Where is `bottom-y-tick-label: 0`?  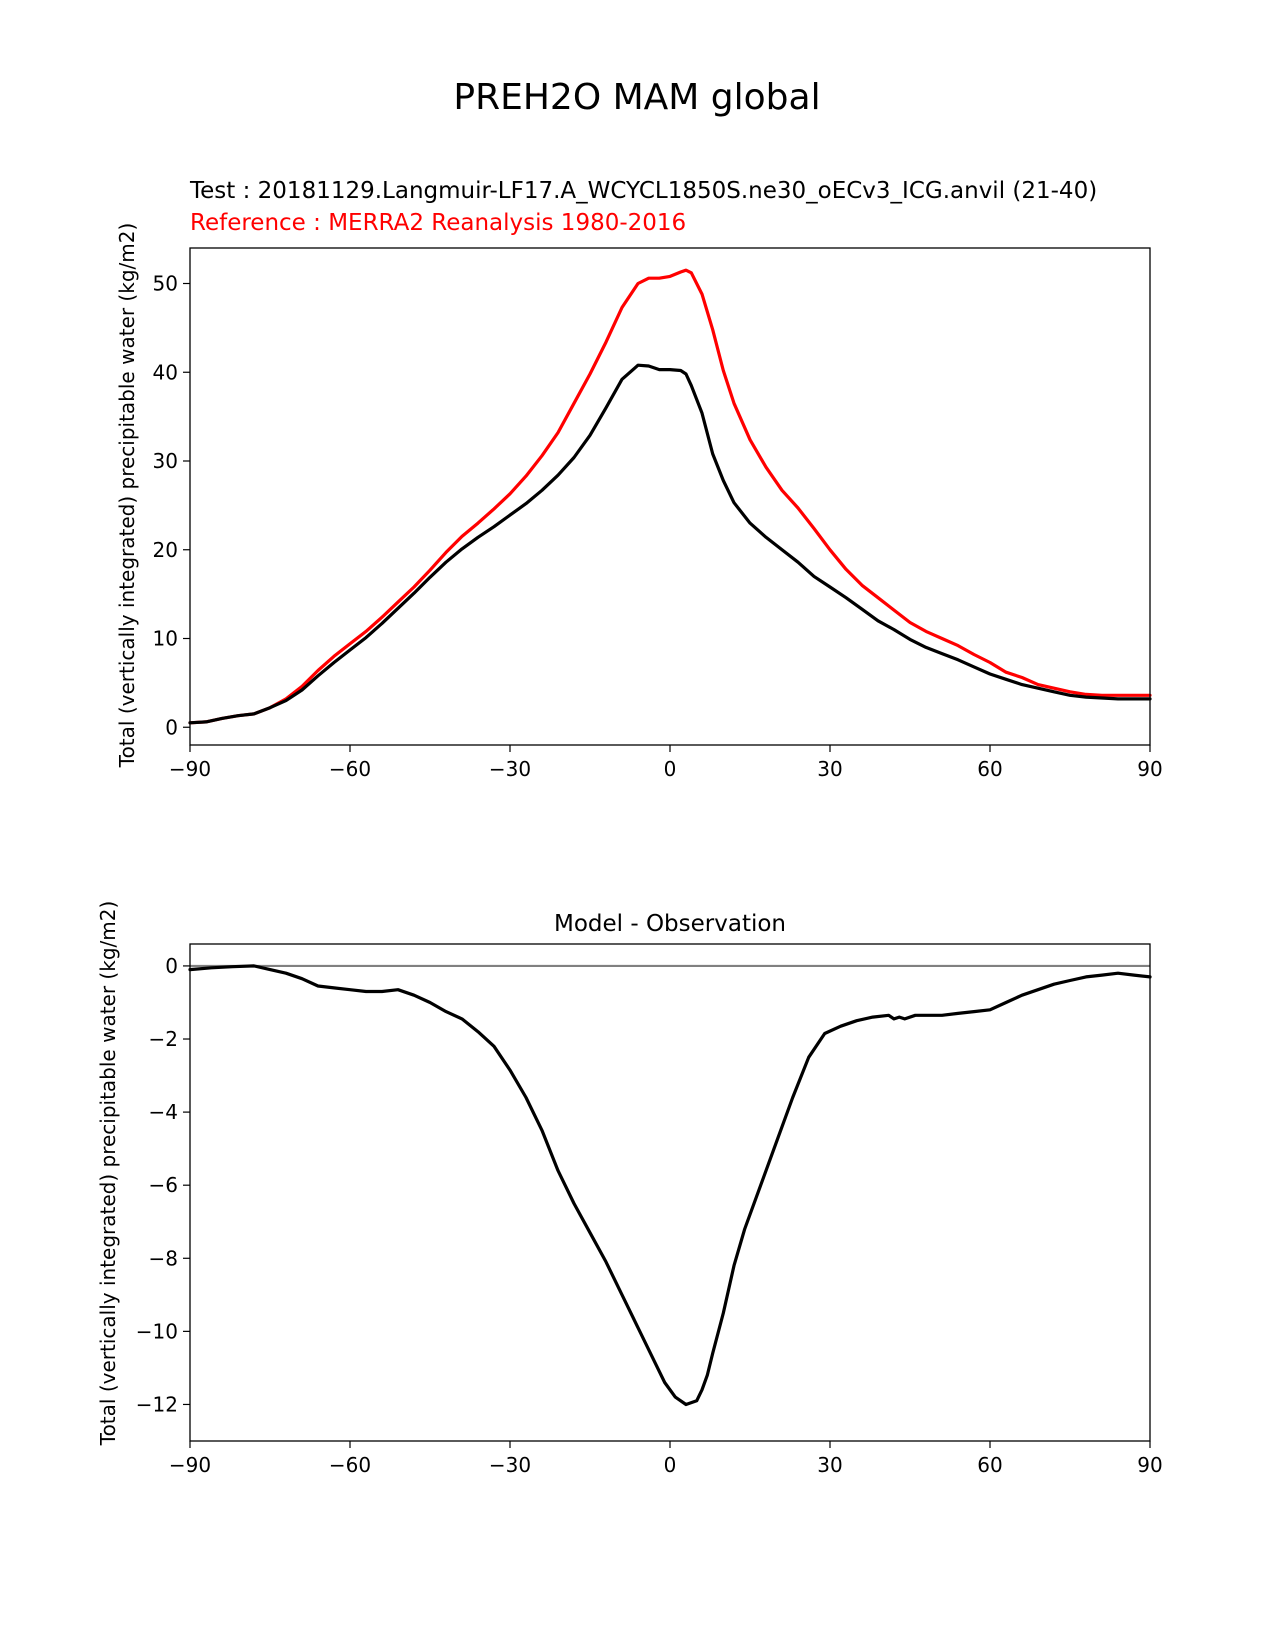
bottom-y-tick-label: 0 is located at coordinates (171, 966).